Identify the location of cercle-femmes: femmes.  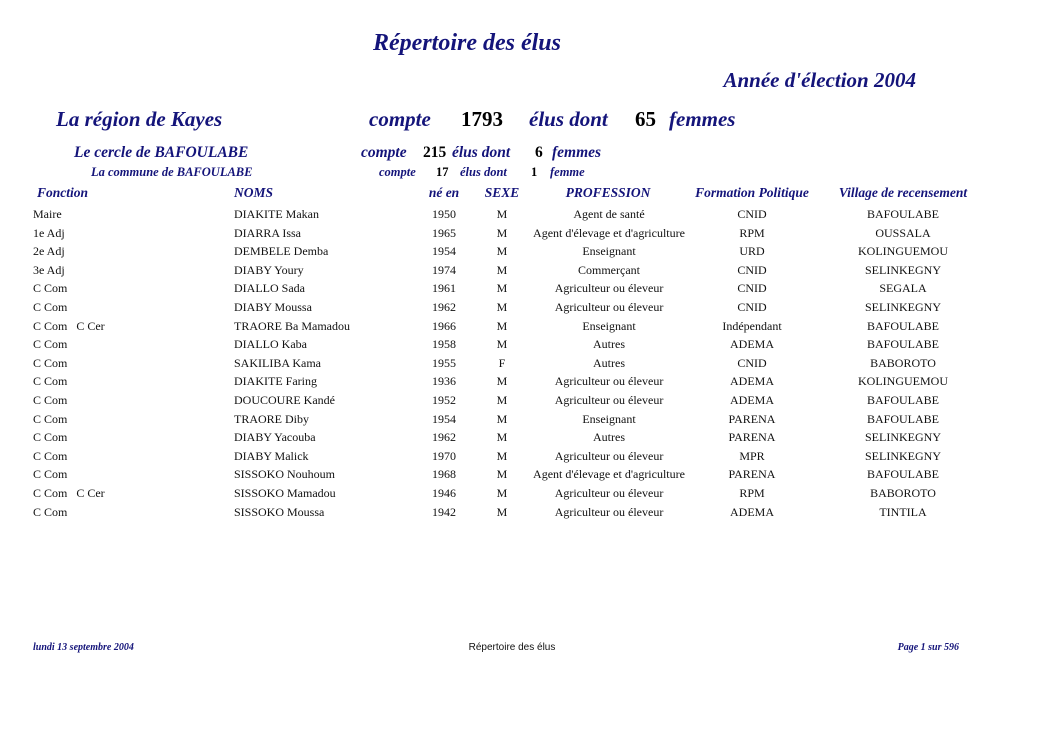
(577, 152).